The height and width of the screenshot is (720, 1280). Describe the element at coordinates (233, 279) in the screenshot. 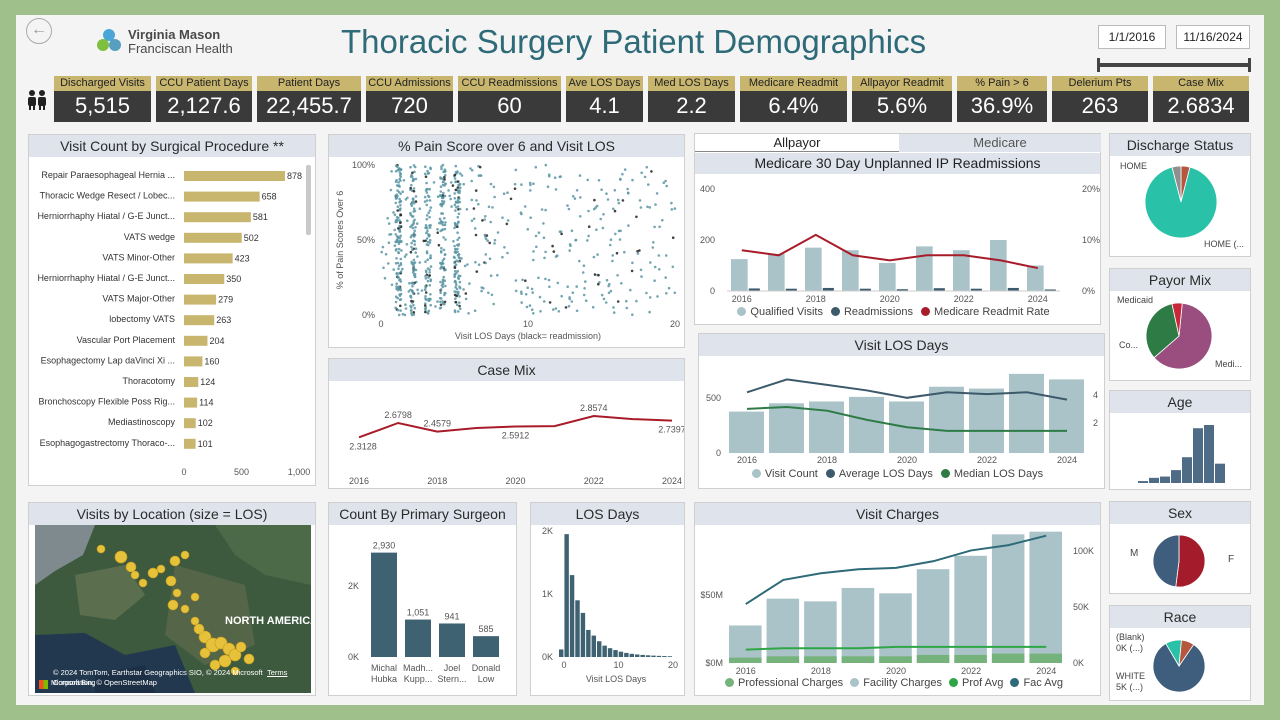

I see `procedure-value: 350` at that location.